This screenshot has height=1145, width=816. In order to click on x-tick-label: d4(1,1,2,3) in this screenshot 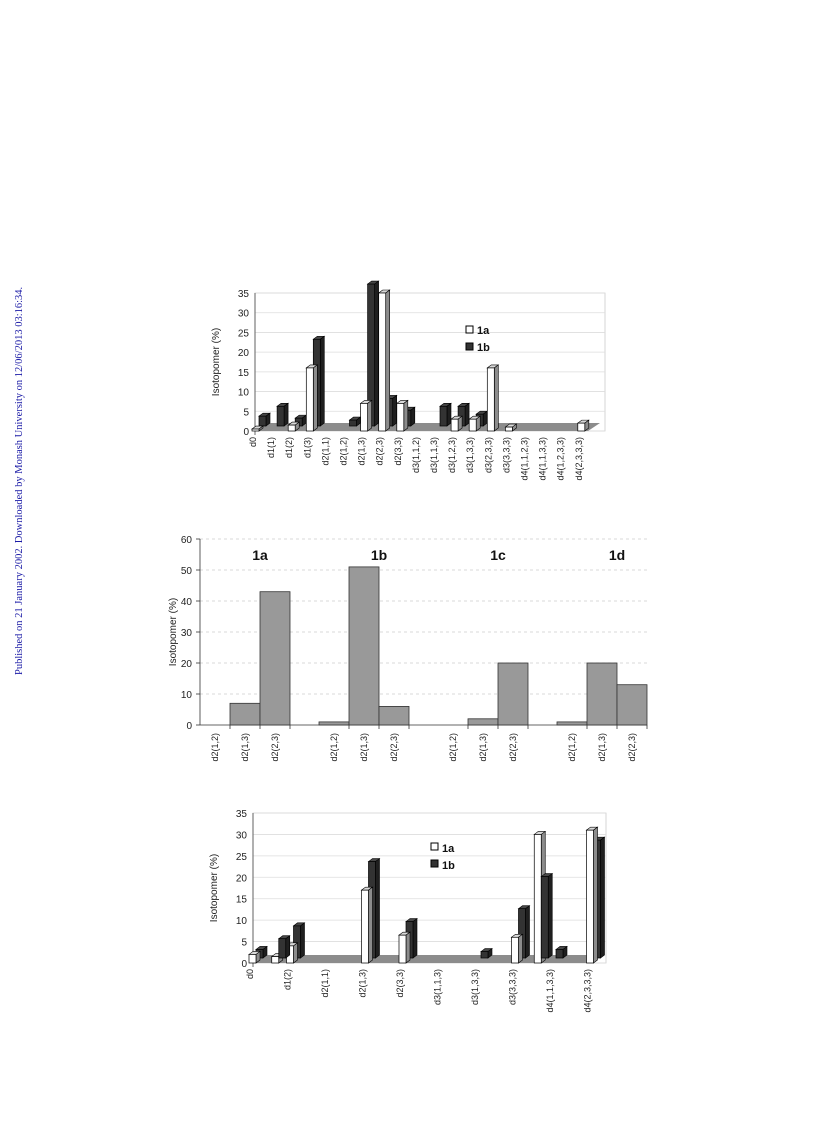, I will do `click(525, 459)`.